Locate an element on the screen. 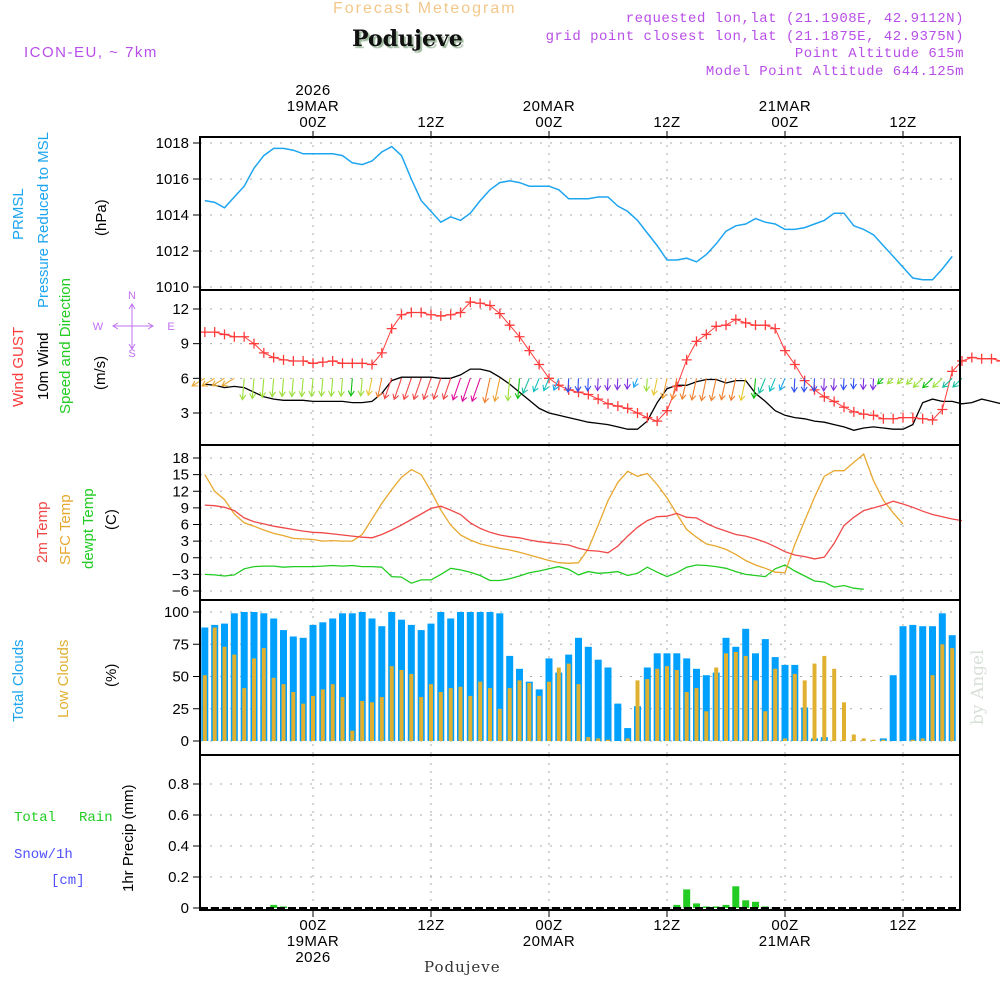 This screenshot has width=1000, height=1000. footer-location: Podujeve is located at coordinates (462, 967).